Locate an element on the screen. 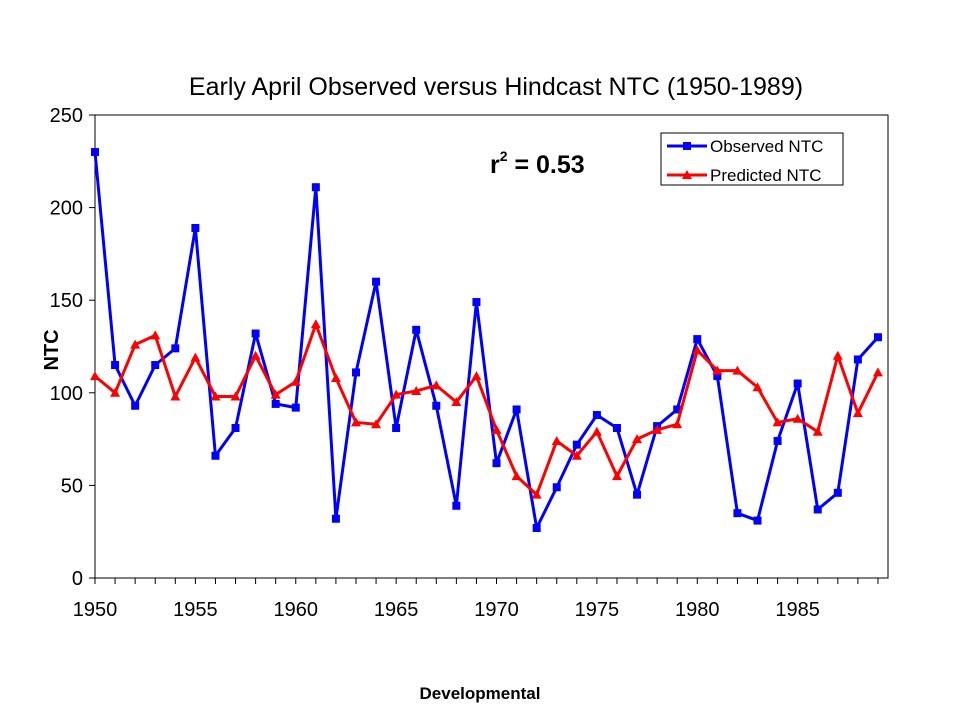 This screenshot has width=960, height=720. footer-label: Developmental is located at coordinates (480, 693).